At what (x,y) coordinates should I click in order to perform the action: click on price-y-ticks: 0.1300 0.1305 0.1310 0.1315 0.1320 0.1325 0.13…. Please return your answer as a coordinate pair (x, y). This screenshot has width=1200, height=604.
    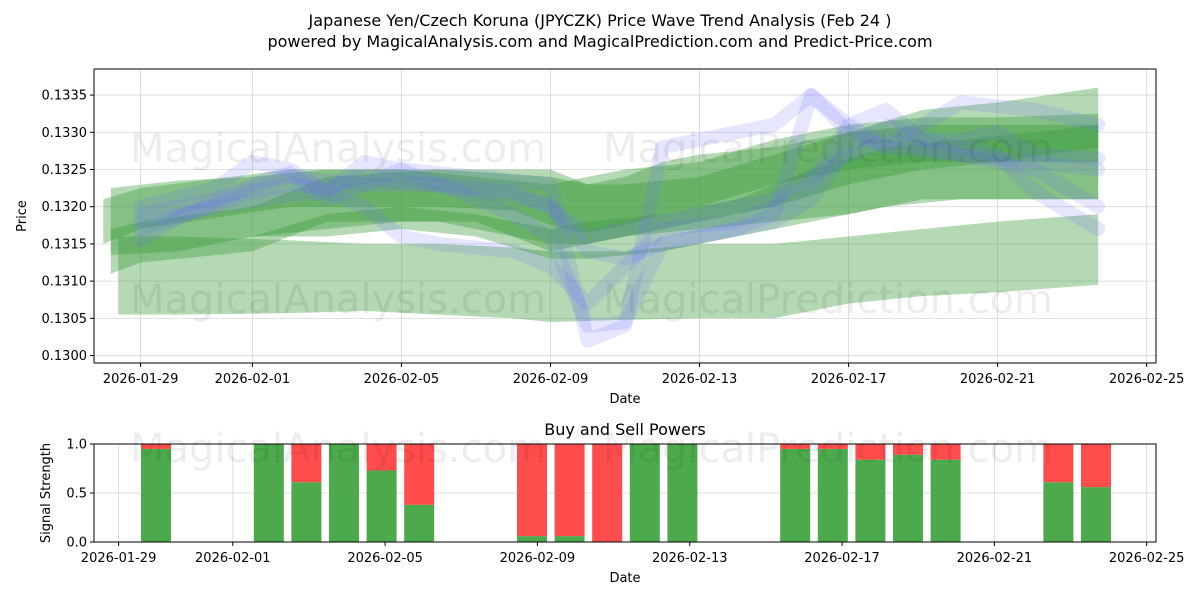
    Looking at the image, I should click on (68, 226).